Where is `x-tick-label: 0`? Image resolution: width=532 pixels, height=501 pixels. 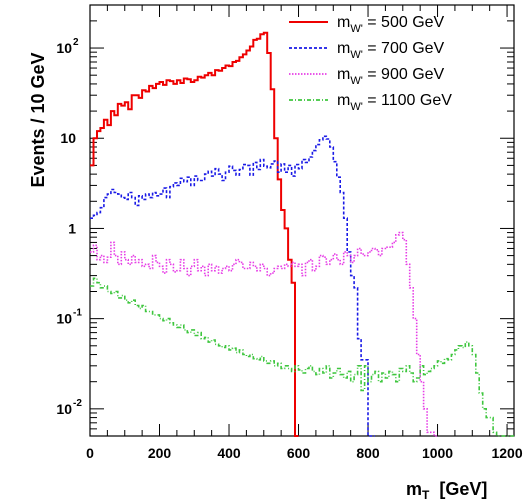 x-tick-label: 0 is located at coordinates (90, 453).